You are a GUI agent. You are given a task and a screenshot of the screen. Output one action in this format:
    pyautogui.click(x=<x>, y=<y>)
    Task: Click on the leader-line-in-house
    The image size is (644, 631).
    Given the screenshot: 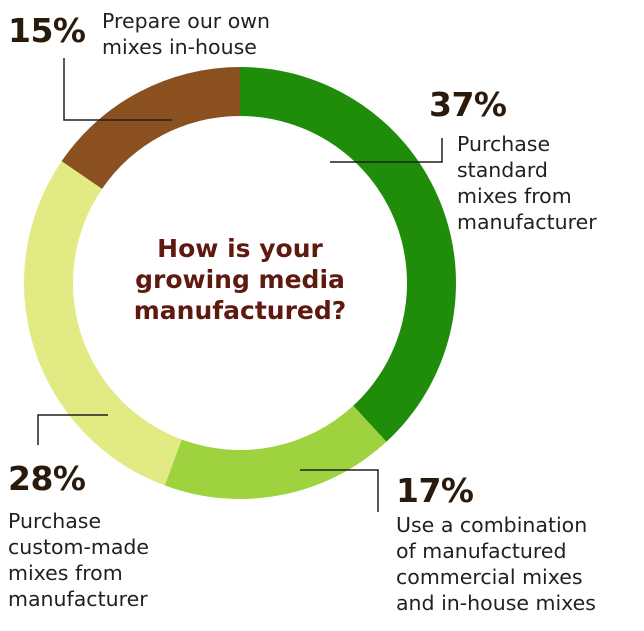 What is the action you would take?
    pyautogui.click(x=117, y=89)
    